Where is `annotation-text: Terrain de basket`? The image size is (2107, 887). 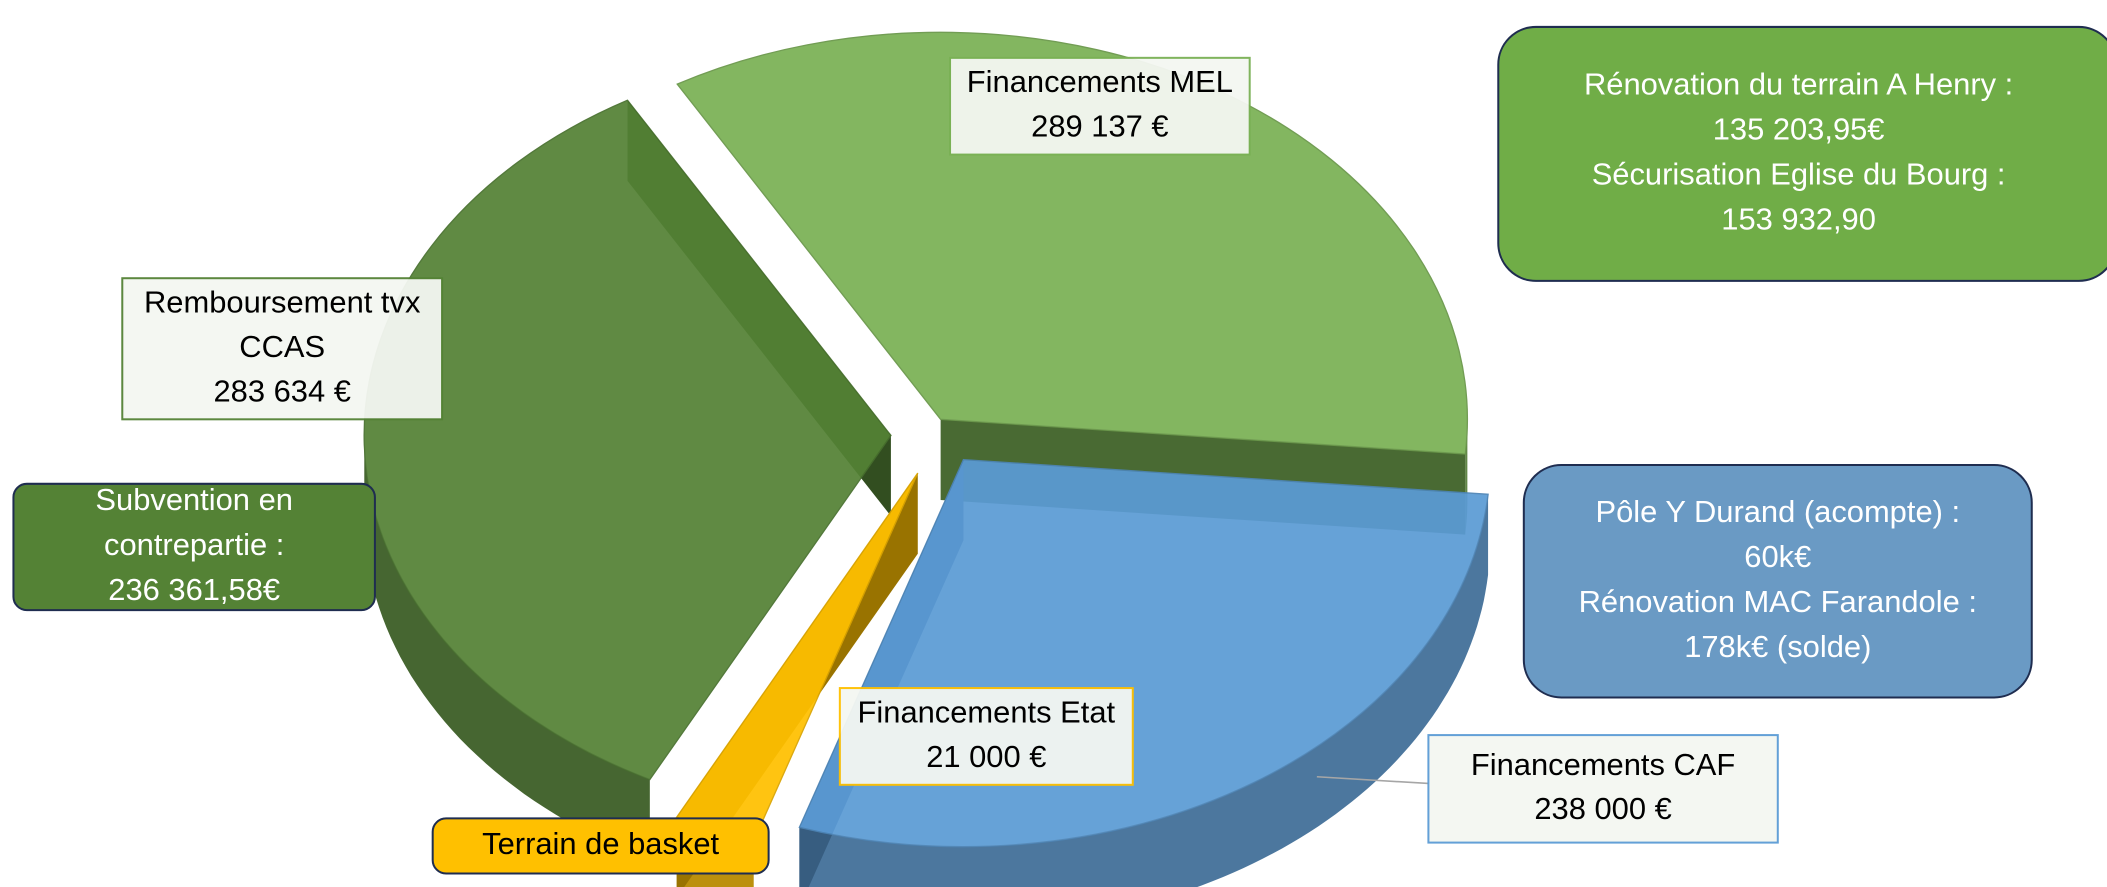 annotation-text: Terrain de basket is located at coordinates (600, 843).